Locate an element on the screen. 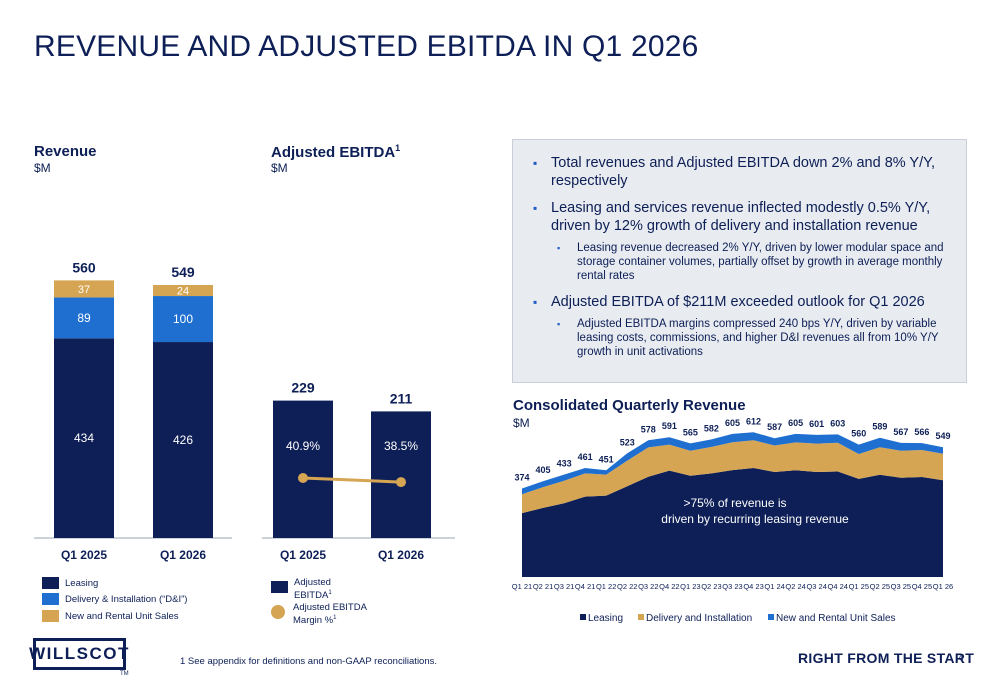 Image resolution: width=1000 pixels, height=685 pixels. quarterly-total-label: 566 is located at coordinates (921, 432).